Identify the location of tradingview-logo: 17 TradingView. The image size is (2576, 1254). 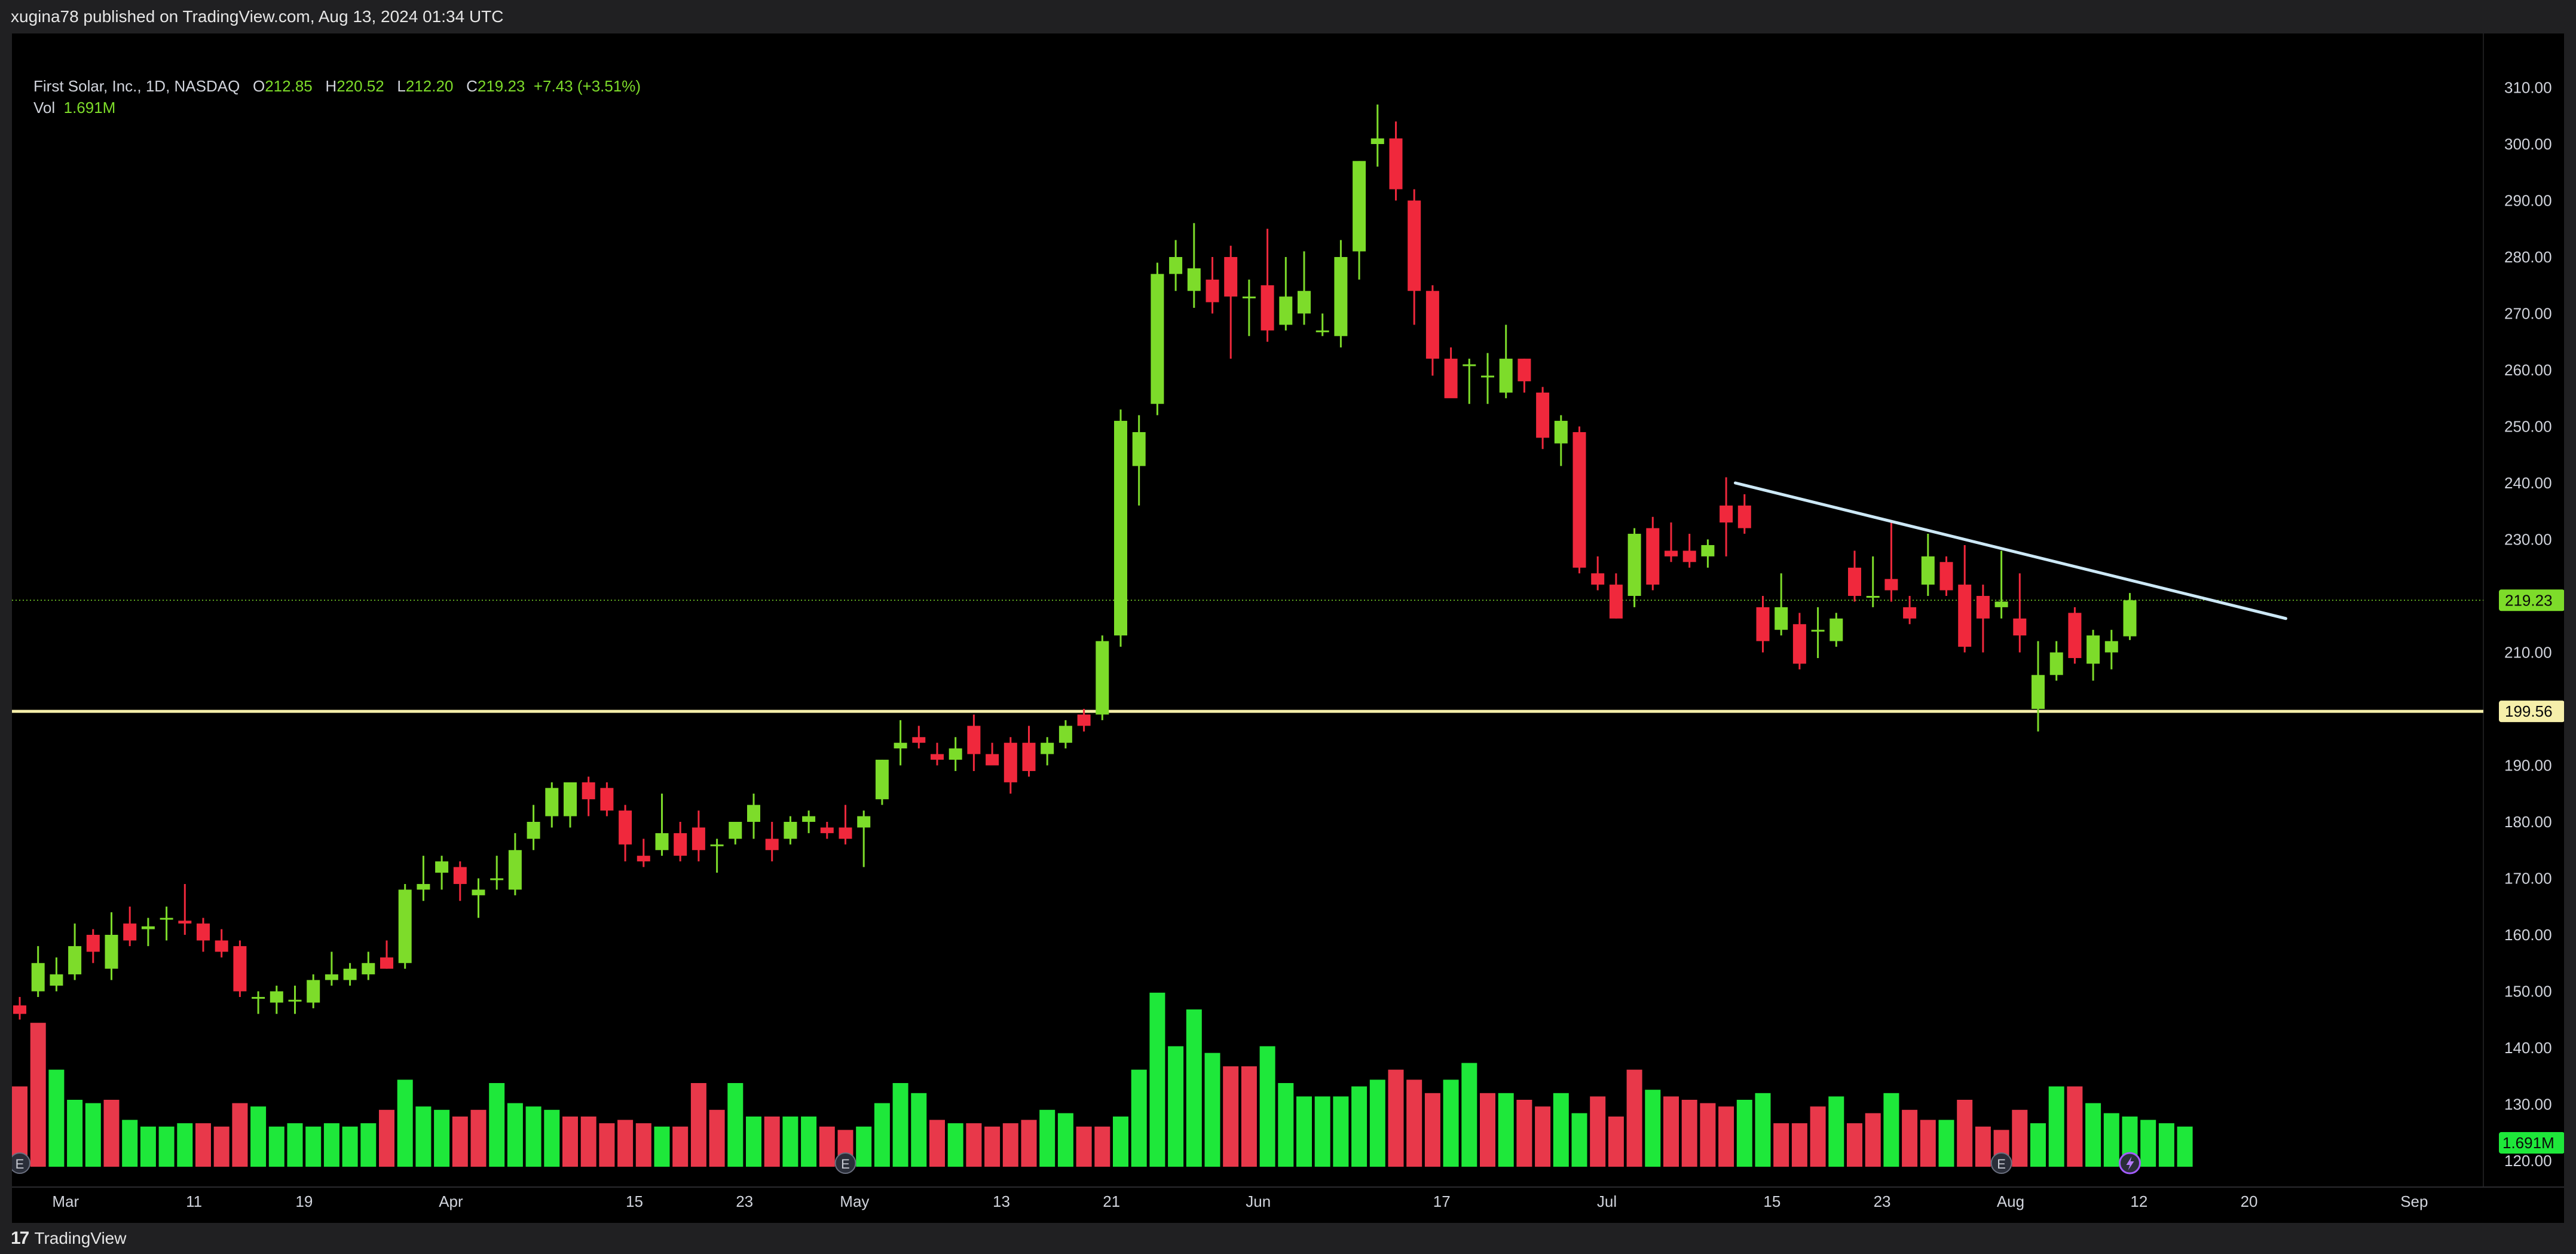
(68, 1239).